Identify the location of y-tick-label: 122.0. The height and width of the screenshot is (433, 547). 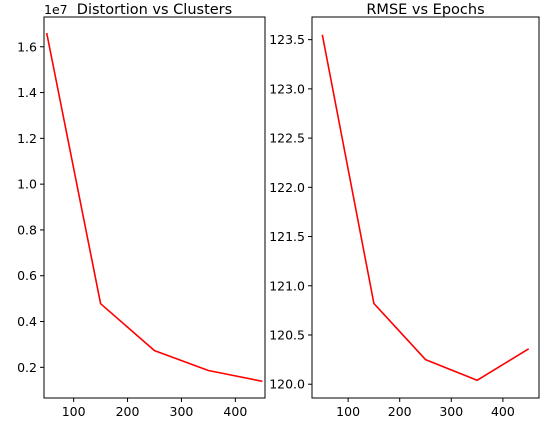
(287, 187).